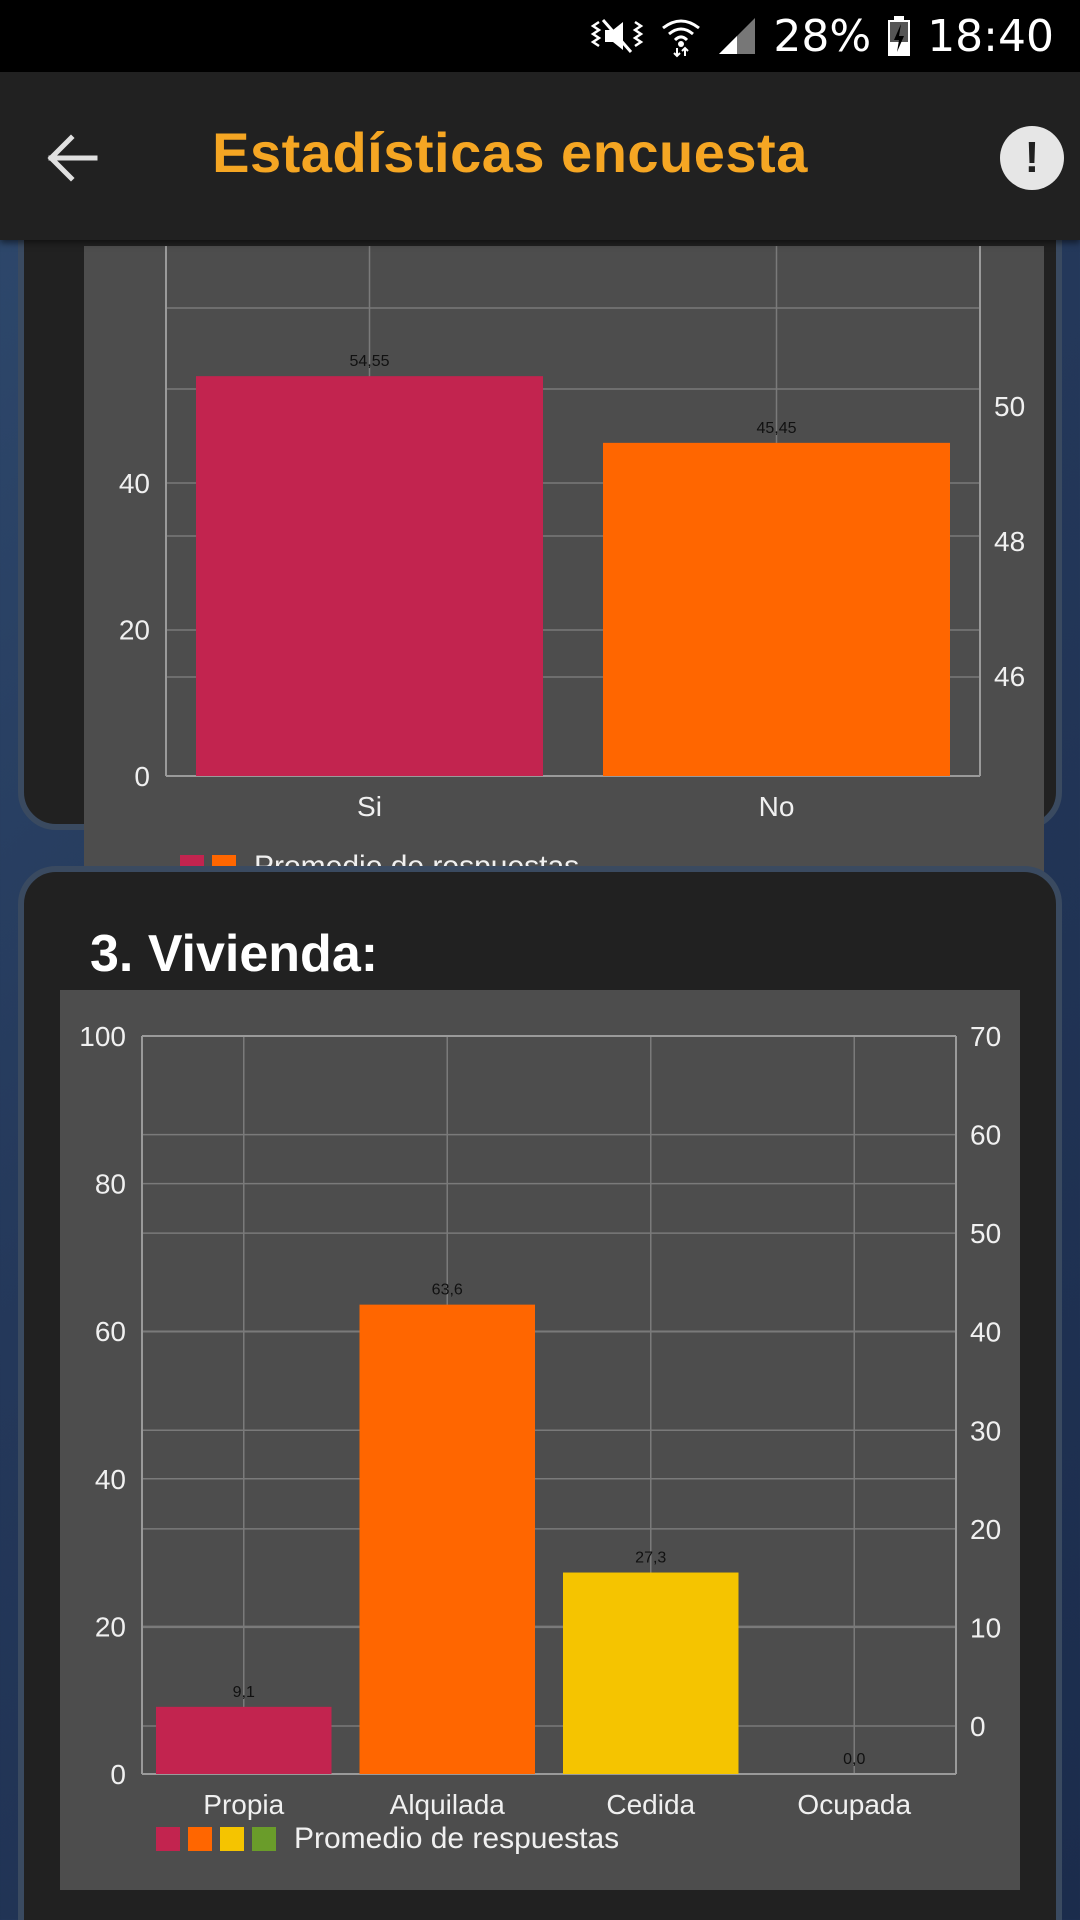 The height and width of the screenshot is (1920, 1080). What do you see at coordinates (244, 1740) in the screenshot?
I see `bar-propia` at bounding box center [244, 1740].